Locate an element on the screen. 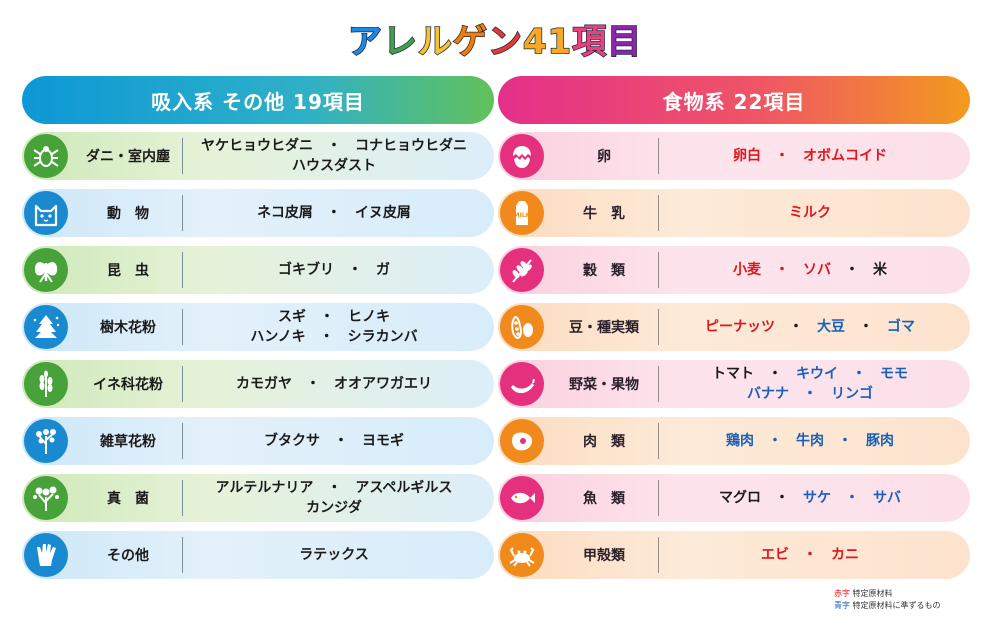  allergen-items: ネコ皮屑 ・ イヌ皮屑 is located at coordinates (334, 213).